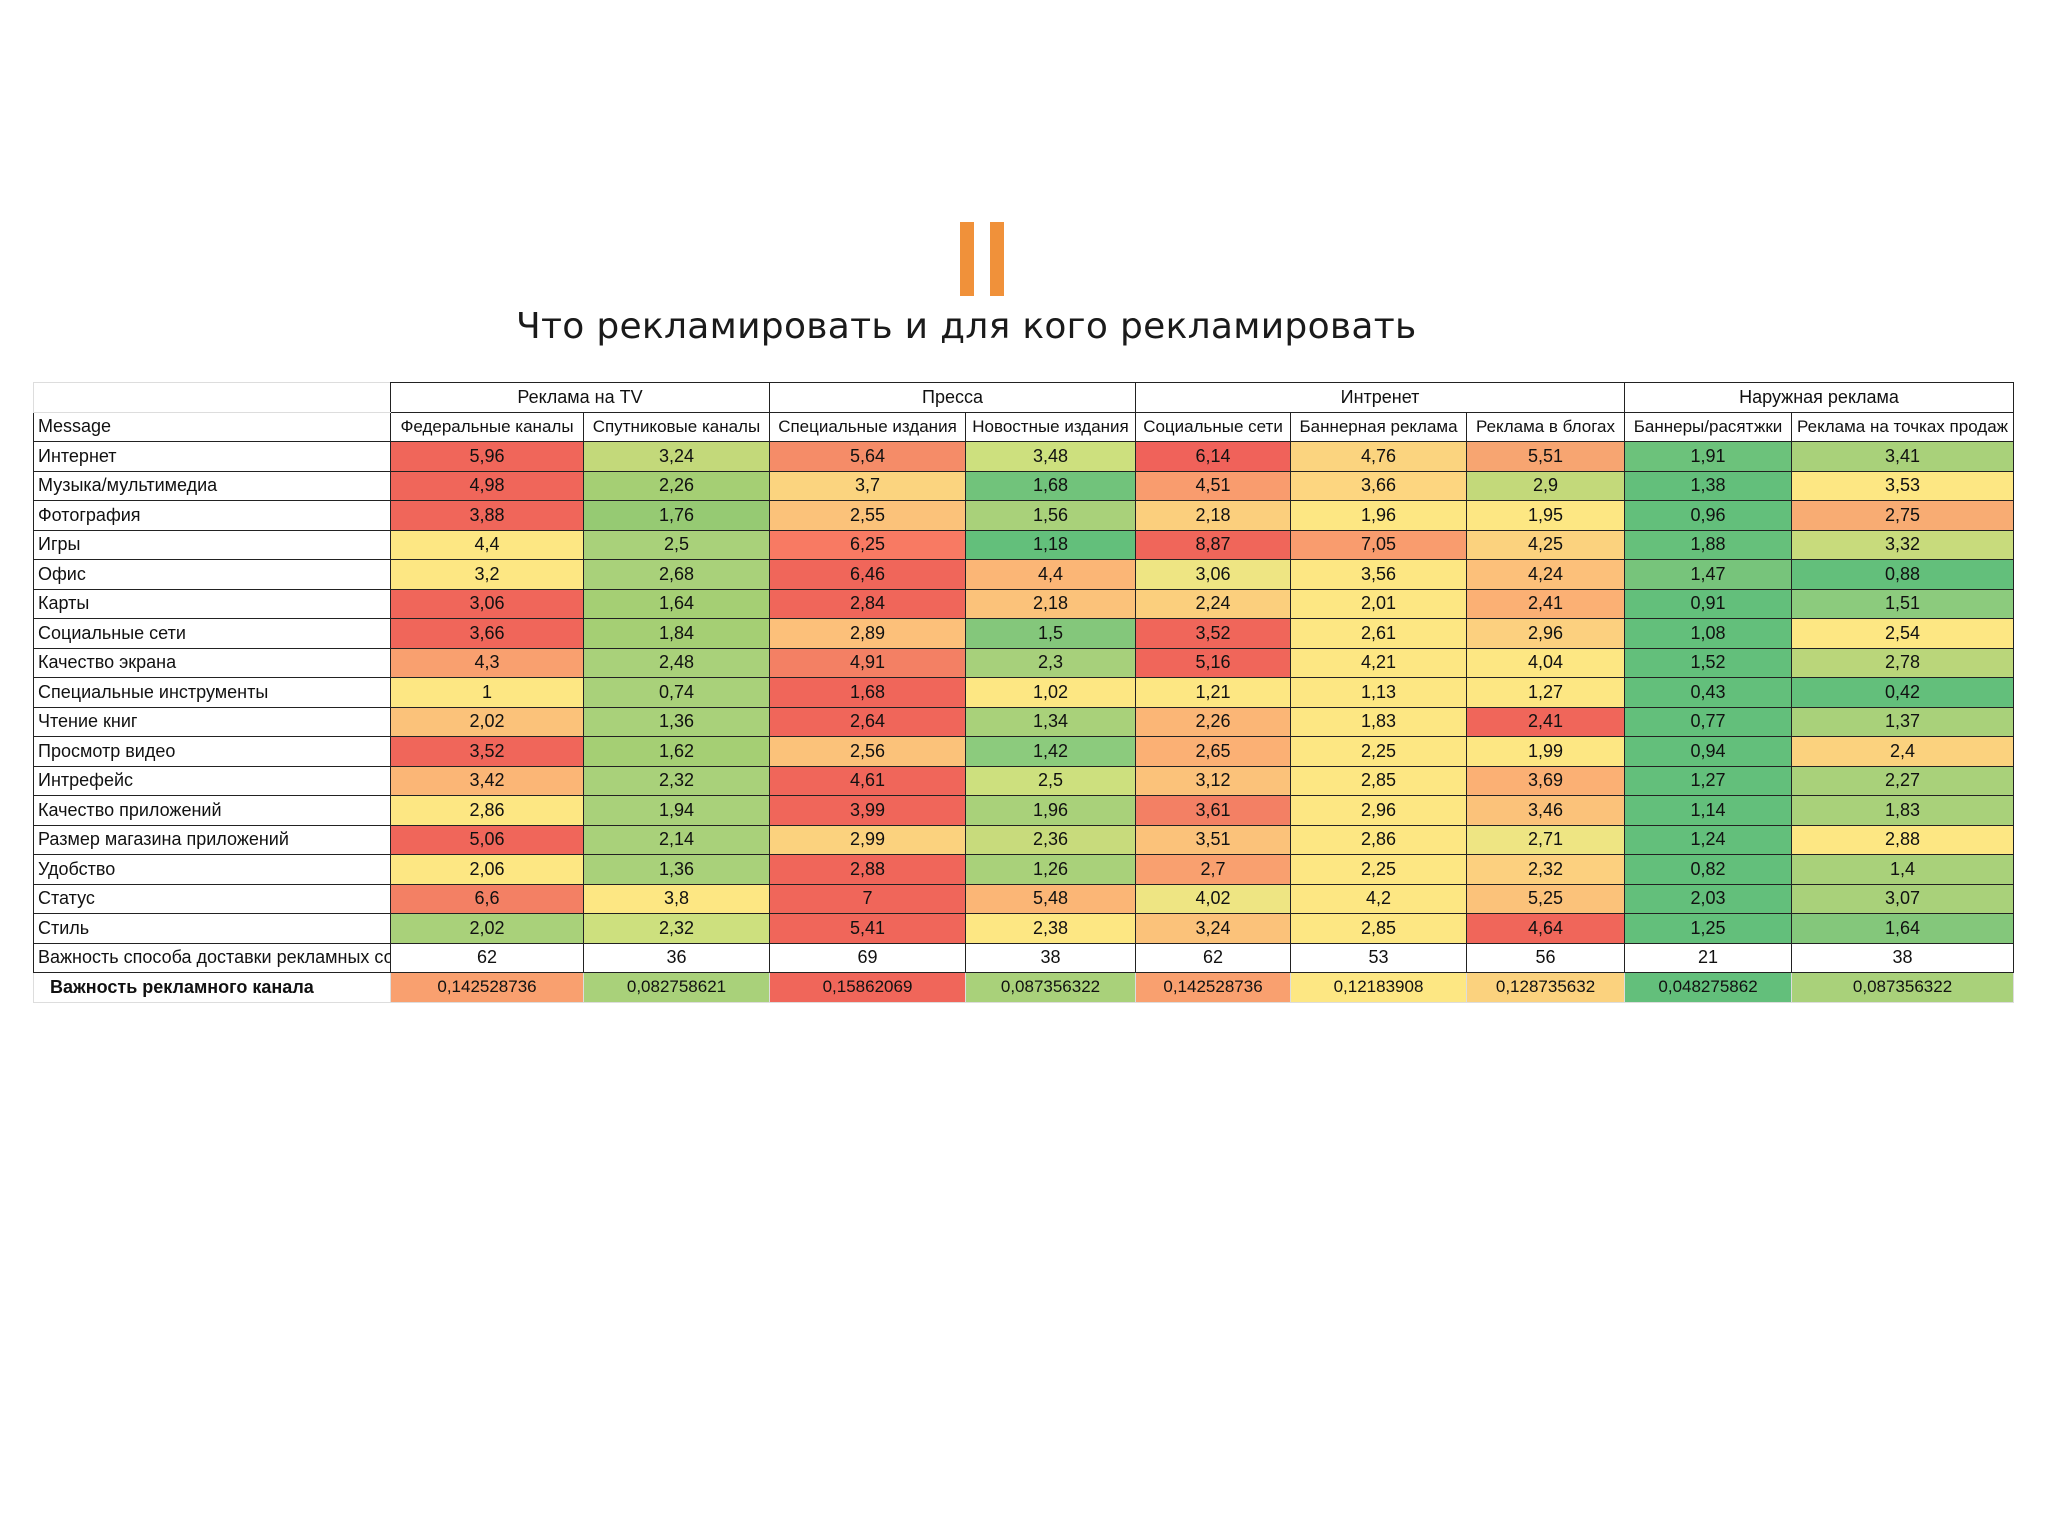 This screenshot has width=2048, height=1536. I want to click on heat-cell: 1,64, so click(1903, 928).